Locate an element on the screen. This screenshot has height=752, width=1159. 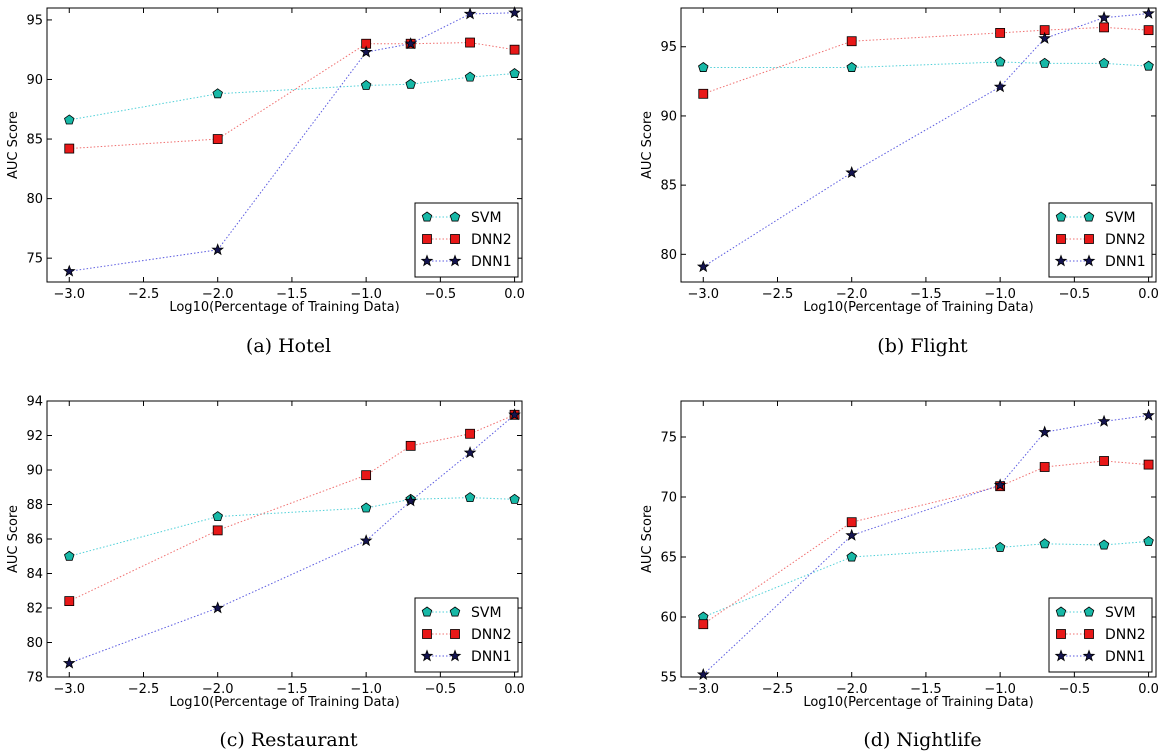
x-tick-label: −2.5 is located at coordinates (144, 689).